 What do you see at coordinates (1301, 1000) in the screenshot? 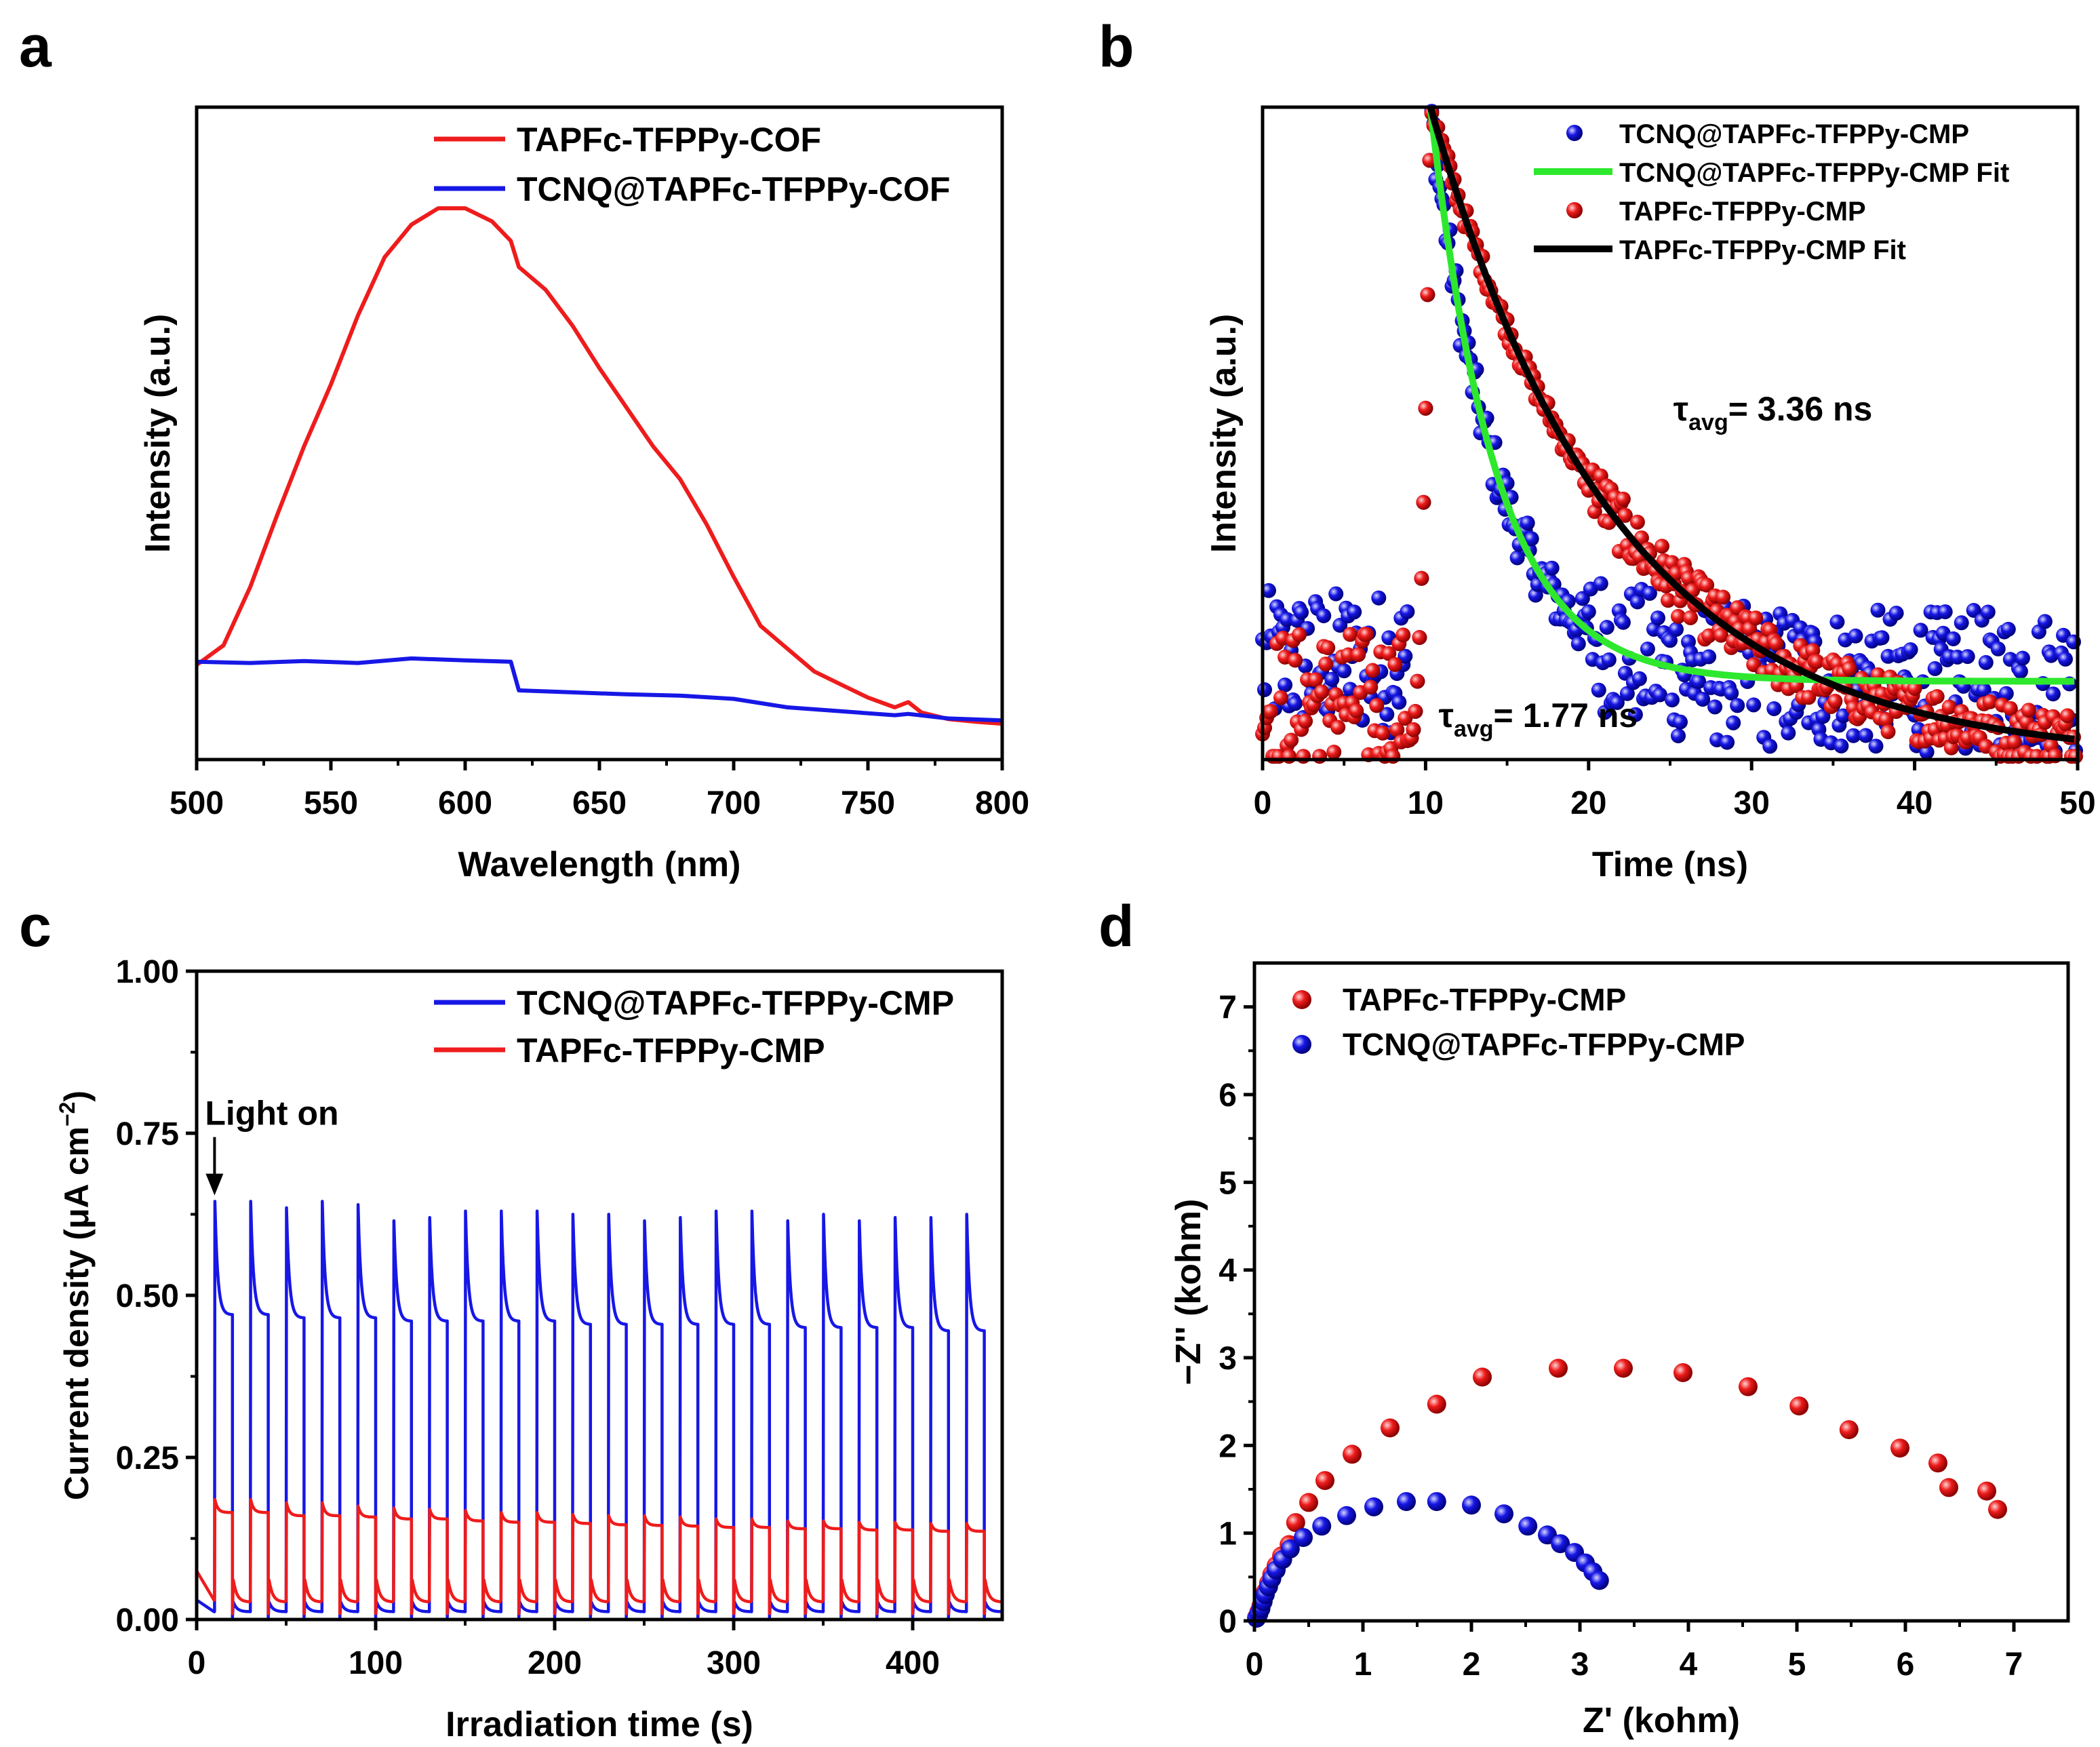
I see `legend-marker-tapfc-eis` at bounding box center [1301, 1000].